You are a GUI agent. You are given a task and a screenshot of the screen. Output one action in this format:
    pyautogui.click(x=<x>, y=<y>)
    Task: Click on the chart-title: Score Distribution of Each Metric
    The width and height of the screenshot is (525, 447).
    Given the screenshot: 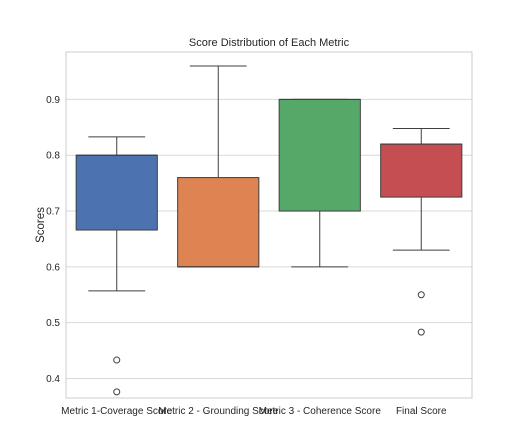 What is the action you would take?
    pyautogui.click(x=269, y=43)
    